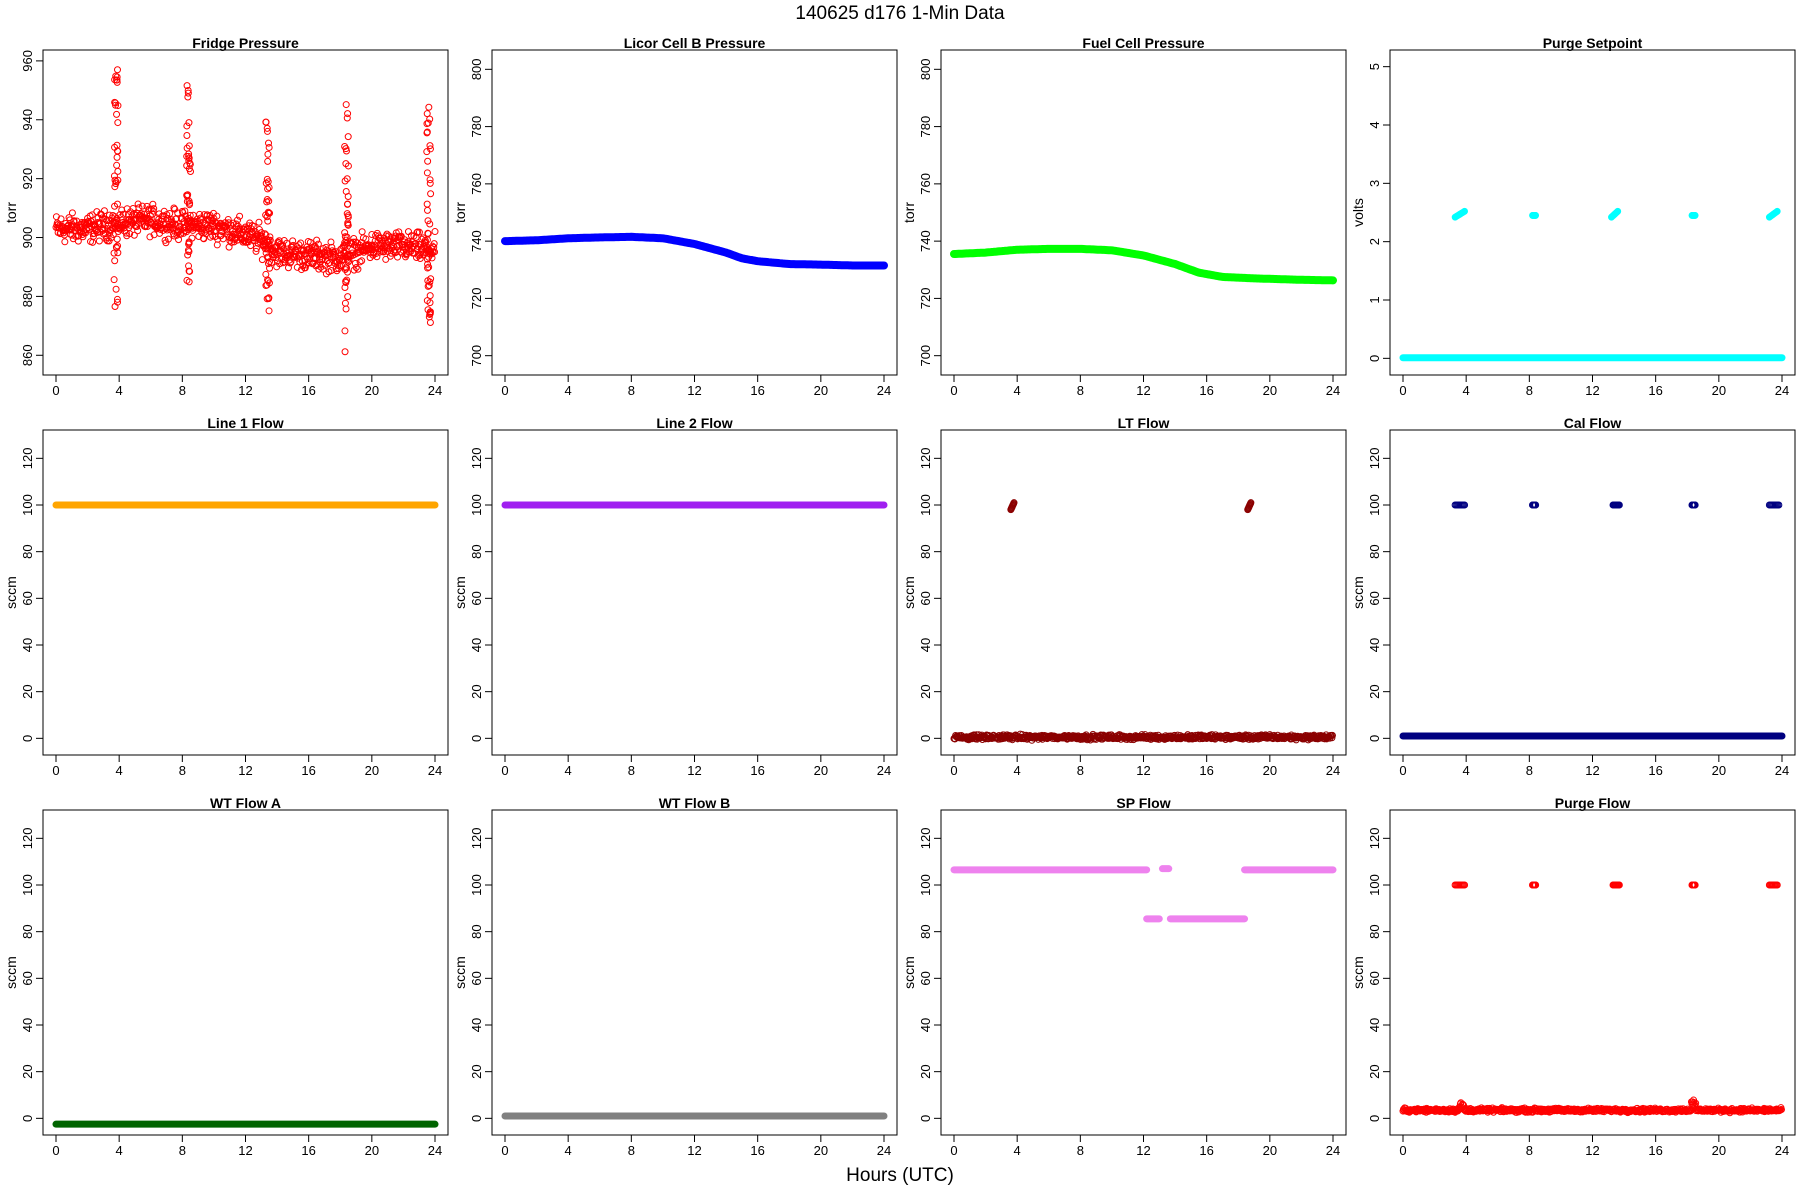 The height and width of the screenshot is (1200, 1800). Describe the element at coordinates (245, 43) in the screenshot. I see `chart-title: Fridge Pressure` at that location.